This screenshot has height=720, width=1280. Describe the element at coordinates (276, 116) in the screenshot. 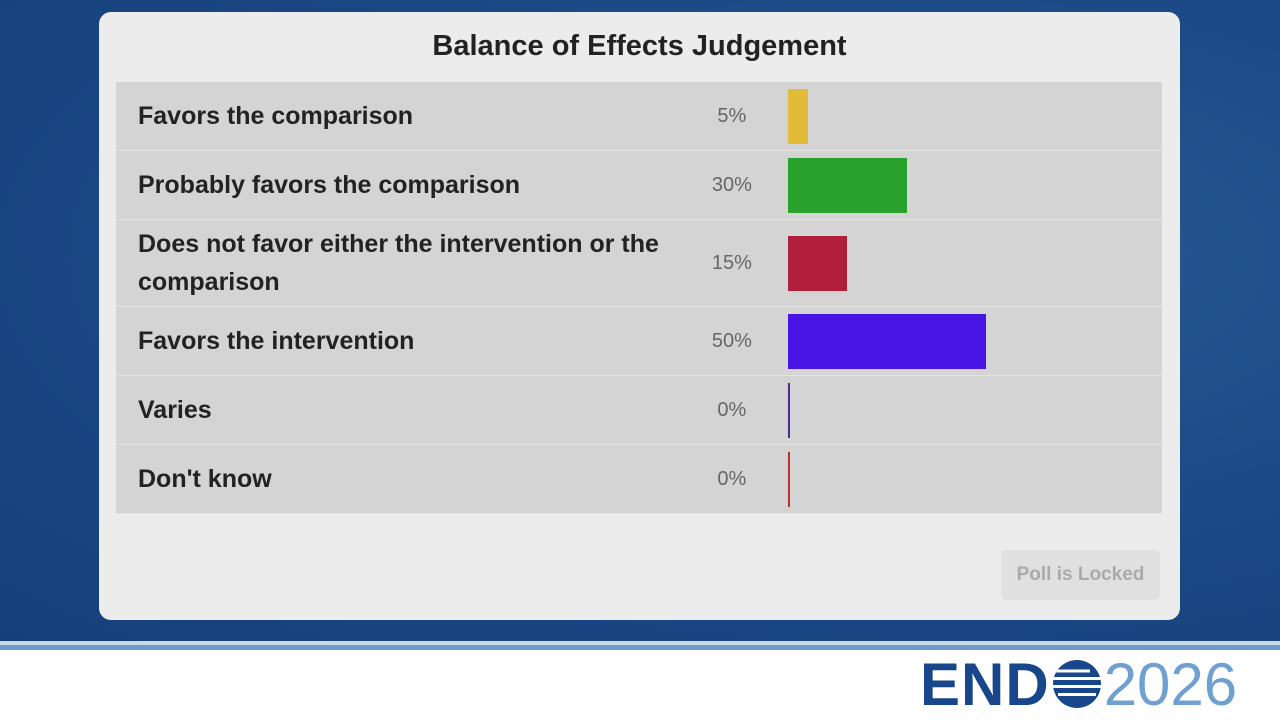

I see `option-label: Favors the comparison` at that location.